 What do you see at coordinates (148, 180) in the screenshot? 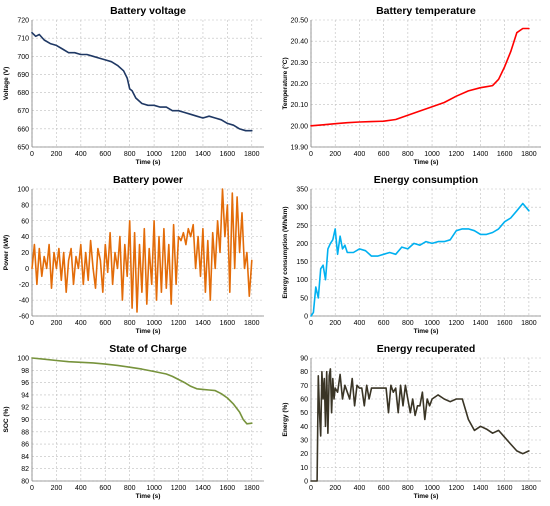
I see `chart-title: Battery power` at bounding box center [148, 180].